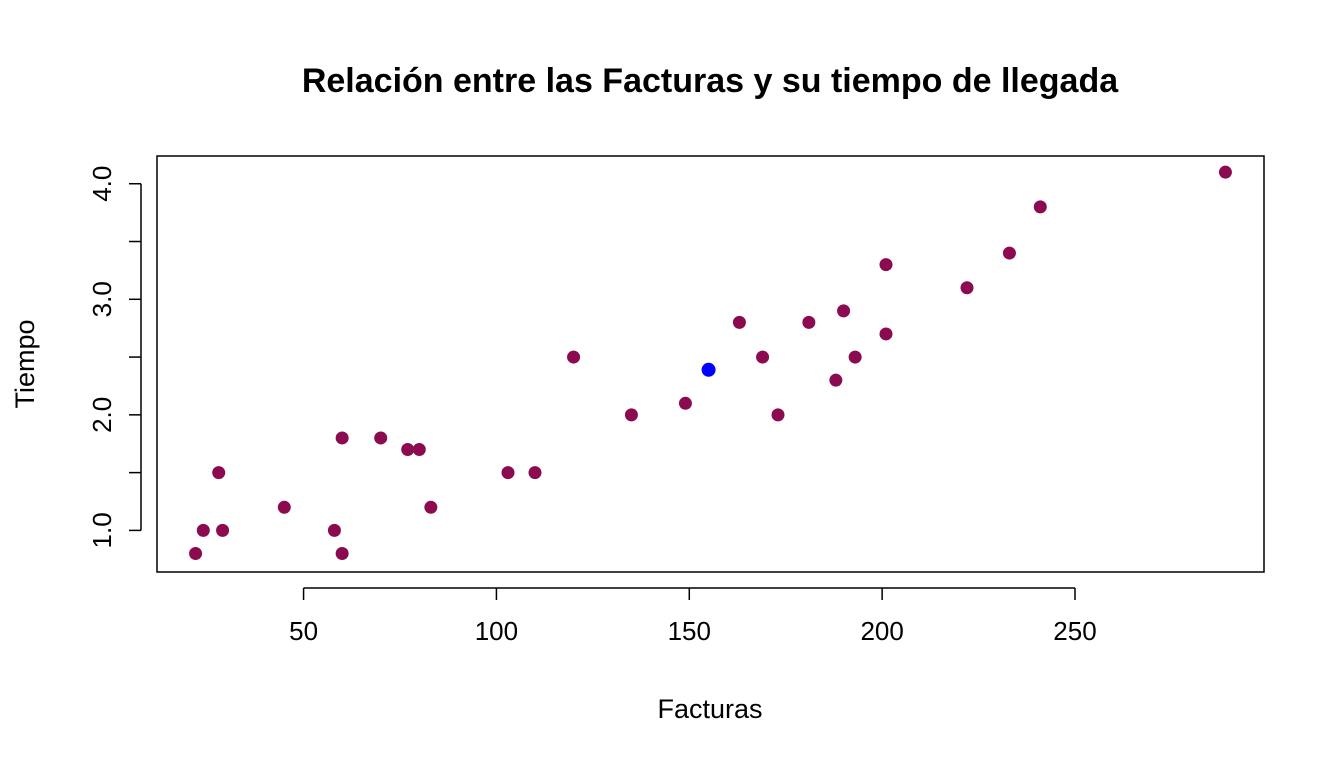  I want to click on y-axis-label: Tiempo, so click(25, 363).